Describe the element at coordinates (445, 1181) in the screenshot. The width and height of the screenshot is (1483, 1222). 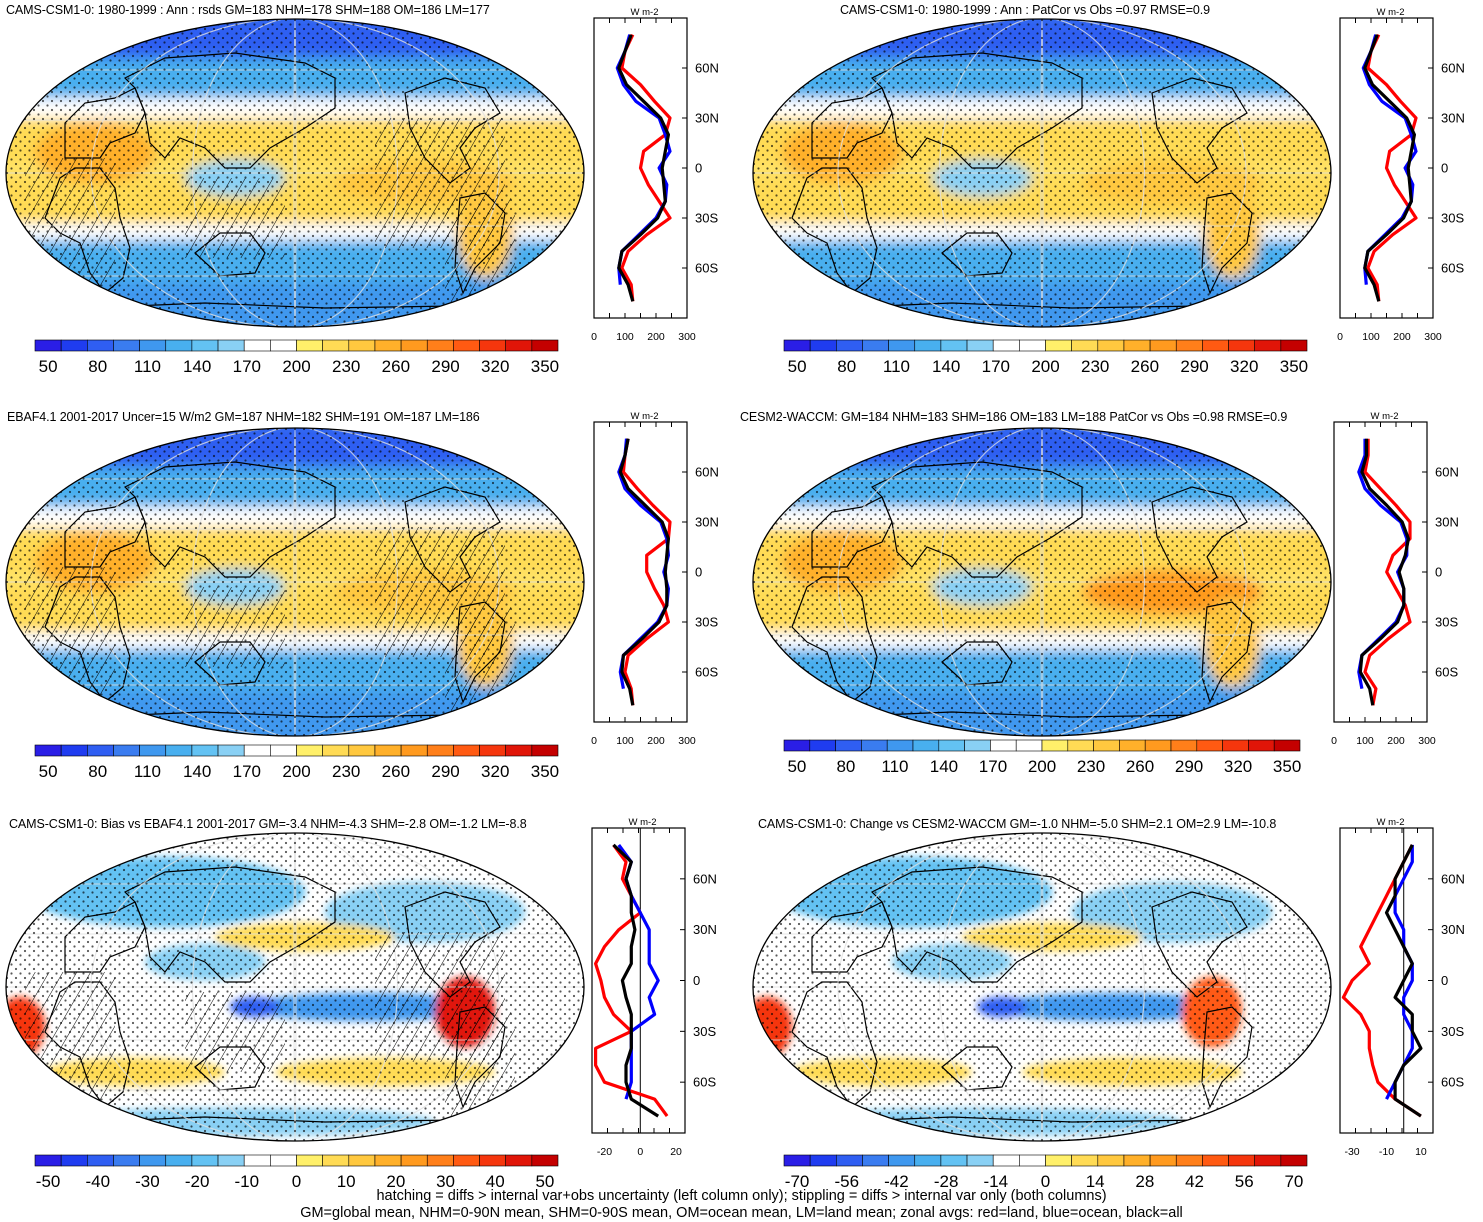
I see `colorbar-label: 30` at that location.